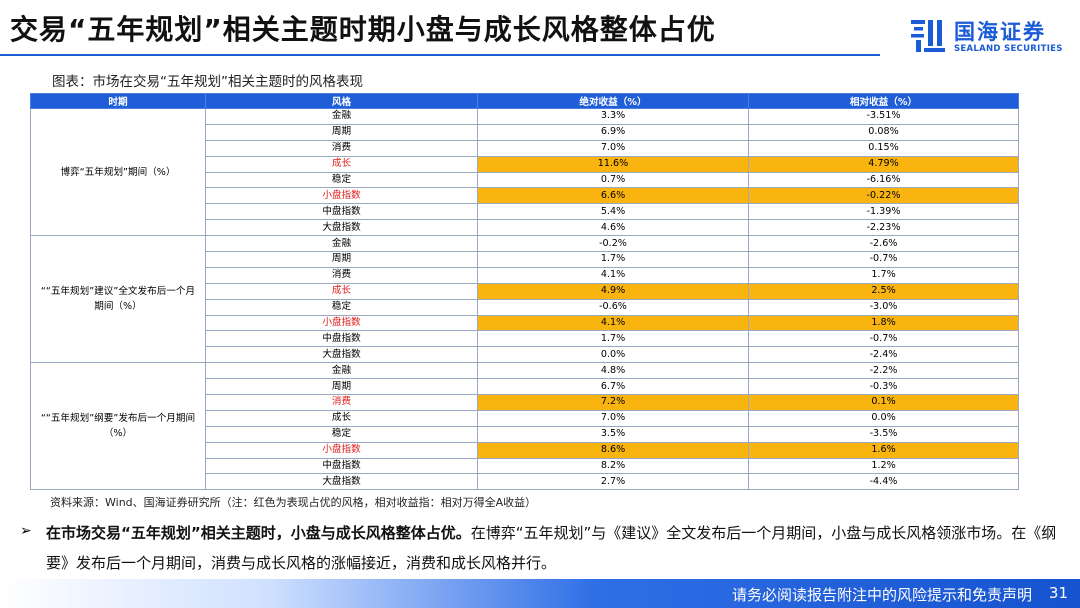 This screenshot has width=1080, height=608. I want to click on summary-bold: 在市场交易“五年规划”相关主题时，小盘与成长风格整体占优。, so click(258, 533).